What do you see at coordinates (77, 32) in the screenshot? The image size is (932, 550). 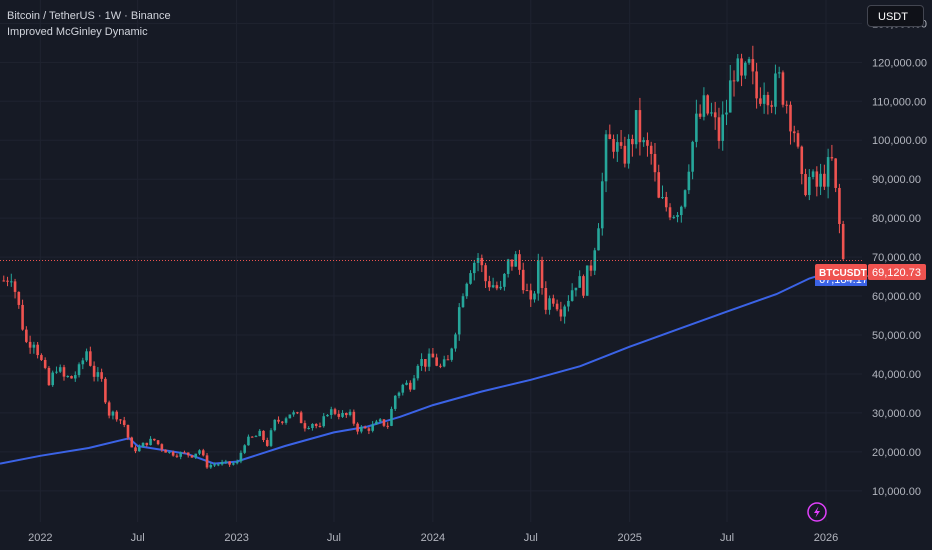 I see `indicator-title: Improved McGinley Dynamic` at bounding box center [77, 32].